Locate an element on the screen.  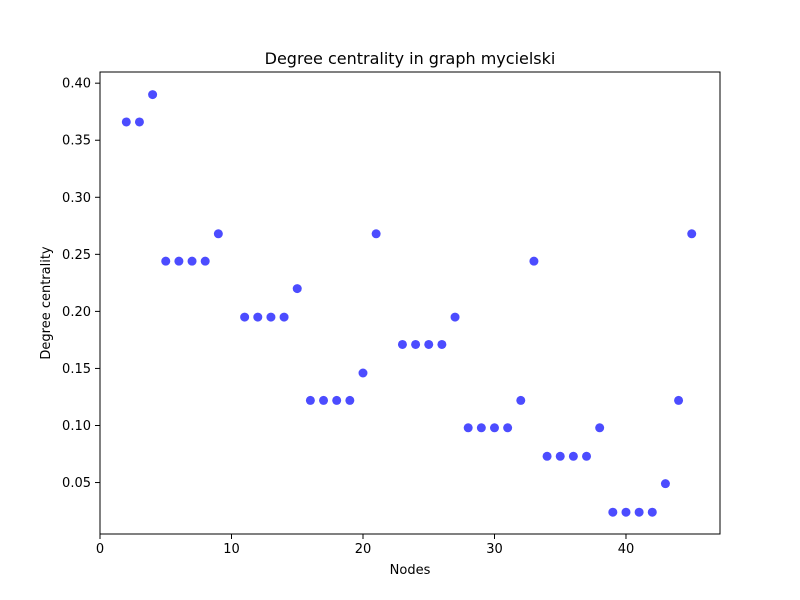
x-axis-label: Nodes is located at coordinates (410, 570).